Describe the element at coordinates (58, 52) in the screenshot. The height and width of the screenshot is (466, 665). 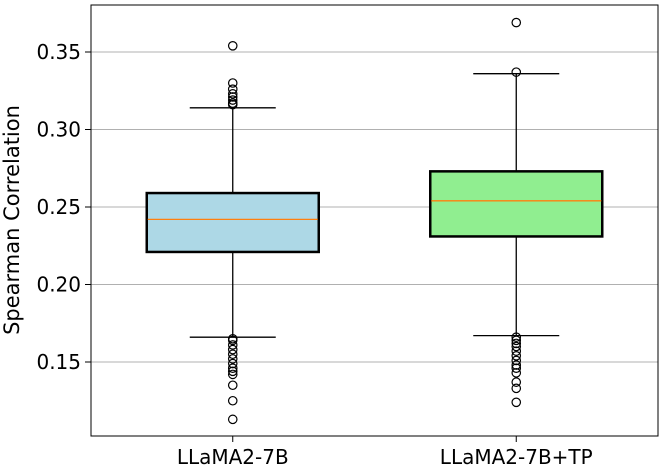
I see `y-tick-label: 0.35` at that location.